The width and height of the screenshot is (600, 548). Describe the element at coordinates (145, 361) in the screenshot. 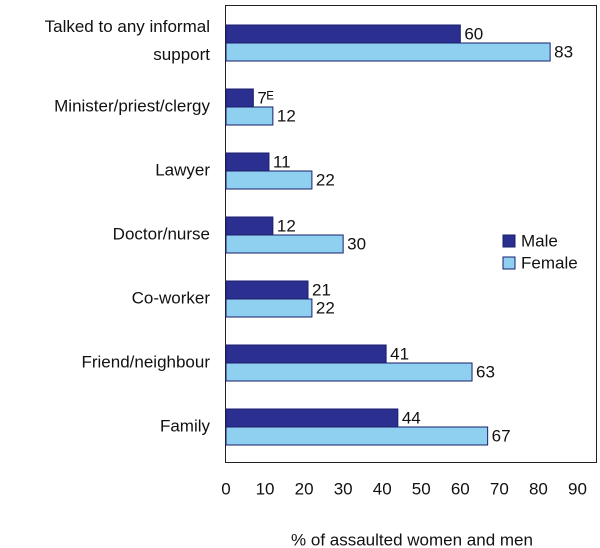

I see `y-tick-label: Friend/neighbour` at that location.